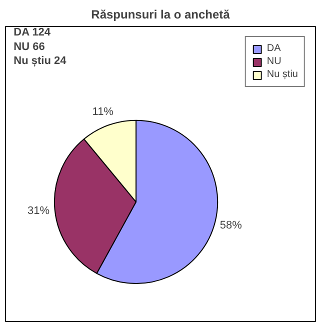 This screenshot has width=325, height=332. What do you see at coordinates (274, 61) in the screenshot?
I see `legend-label: NU` at bounding box center [274, 61].